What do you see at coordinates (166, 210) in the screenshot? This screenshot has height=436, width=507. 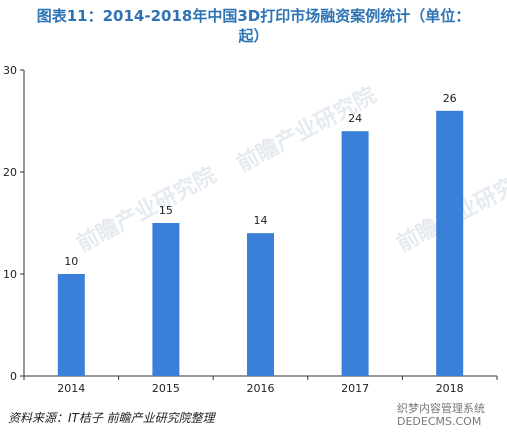 I see `data-label: 15` at bounding box center [166, 210].